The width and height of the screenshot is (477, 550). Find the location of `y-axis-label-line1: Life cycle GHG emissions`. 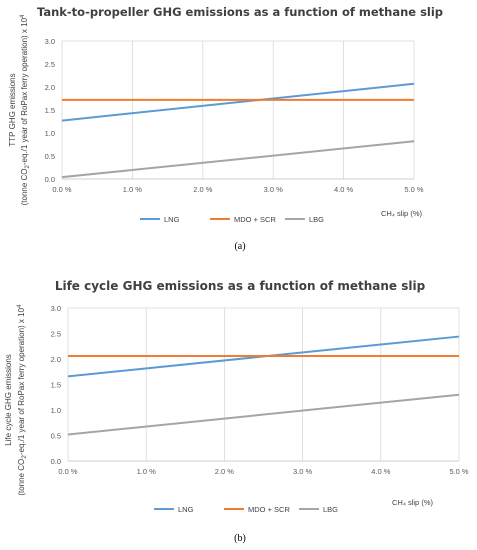

y-axis-label-line1: Life cycle GHG emissions is located at coordinates (8, 400).